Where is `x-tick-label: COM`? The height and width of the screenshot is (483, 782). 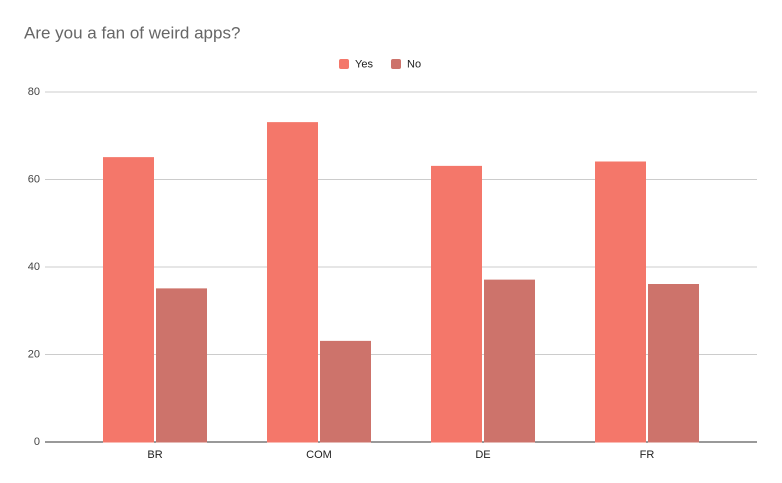 x-tick-label: COM is located at coordinates (319, 455).